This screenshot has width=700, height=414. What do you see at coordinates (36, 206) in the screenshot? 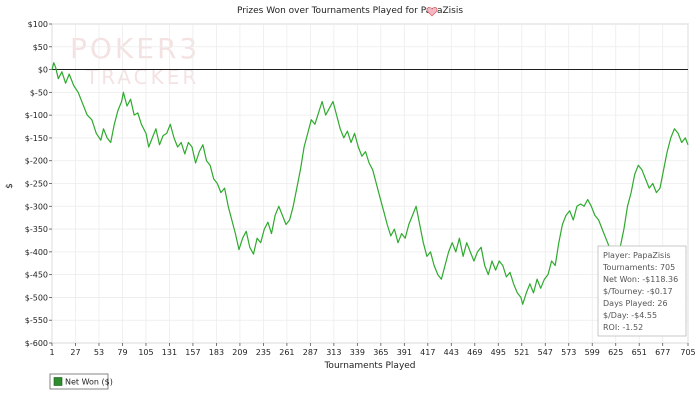
I see `y-tick-label: $-300` at bounding box center [36, 206].